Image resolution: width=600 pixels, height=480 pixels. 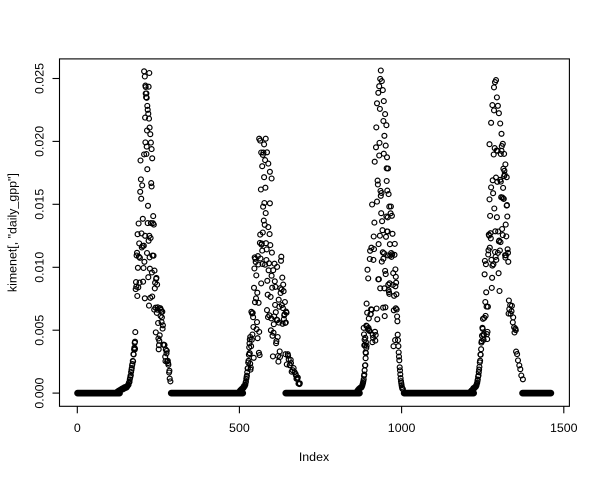 What do you see at coordinates (40, 392) in the screenshot?
I see `svg-text: 0.000` at bounding box center [40, 392].